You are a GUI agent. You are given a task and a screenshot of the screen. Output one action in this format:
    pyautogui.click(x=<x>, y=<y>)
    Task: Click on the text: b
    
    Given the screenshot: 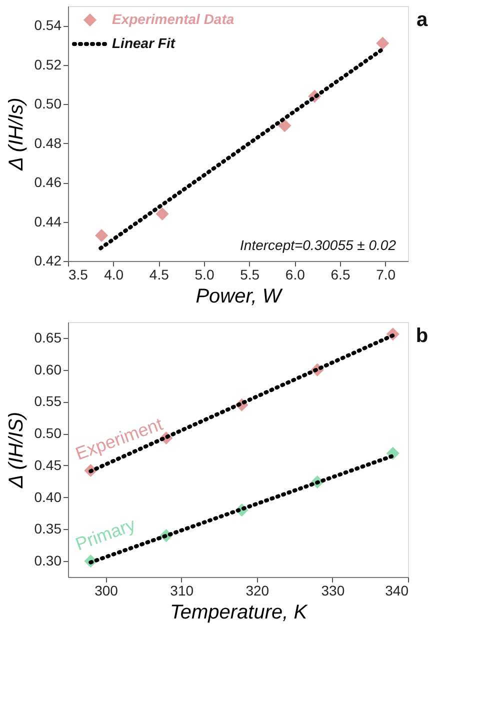 What is the action you would take?
    pyautogui.click(x=422, y=336)
    